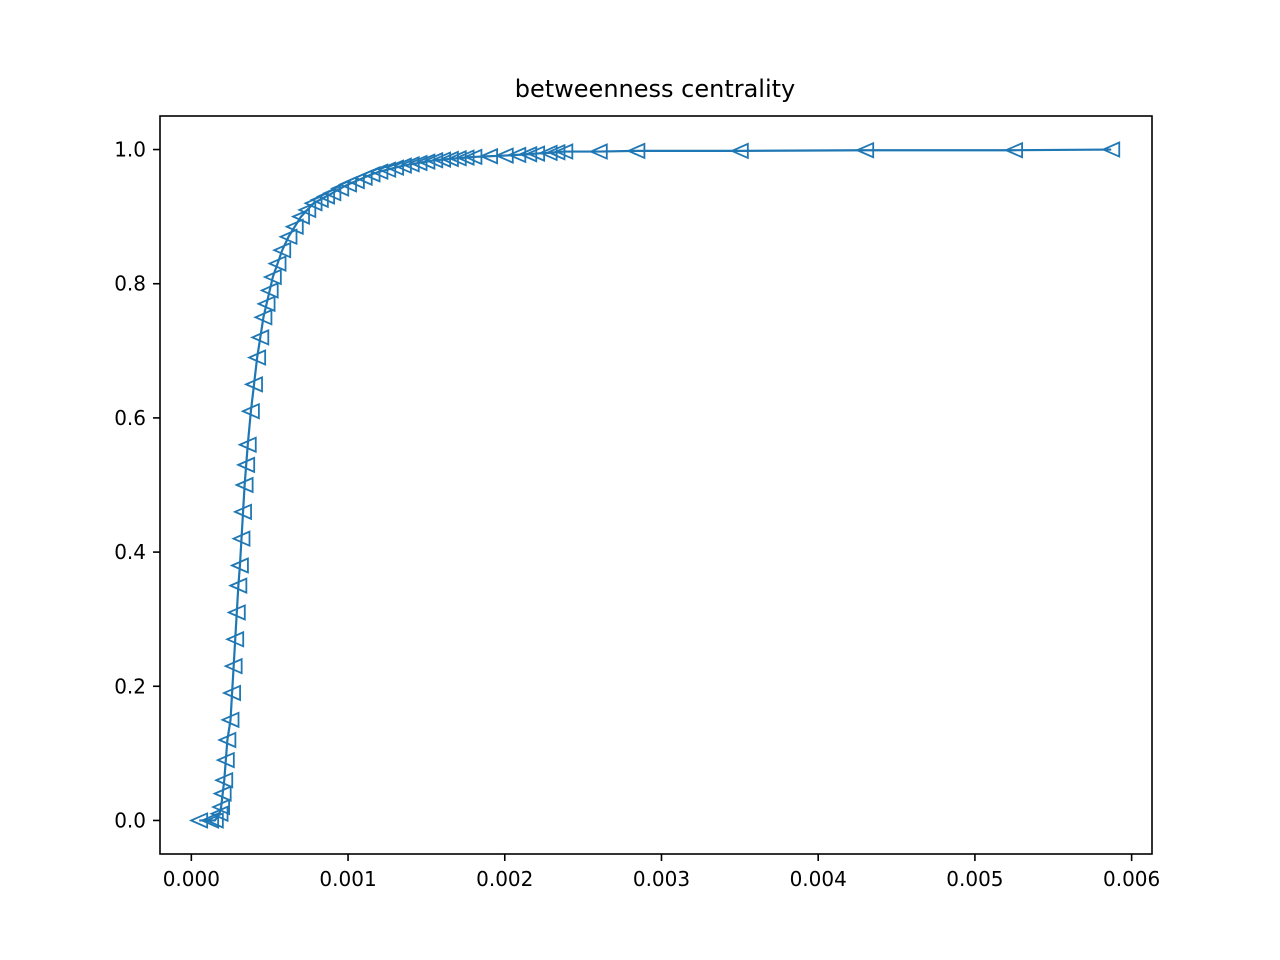  Describe the element at coordinates (130, 418) in the screenshot. I see `y-tick-label: 0.6` at that location.